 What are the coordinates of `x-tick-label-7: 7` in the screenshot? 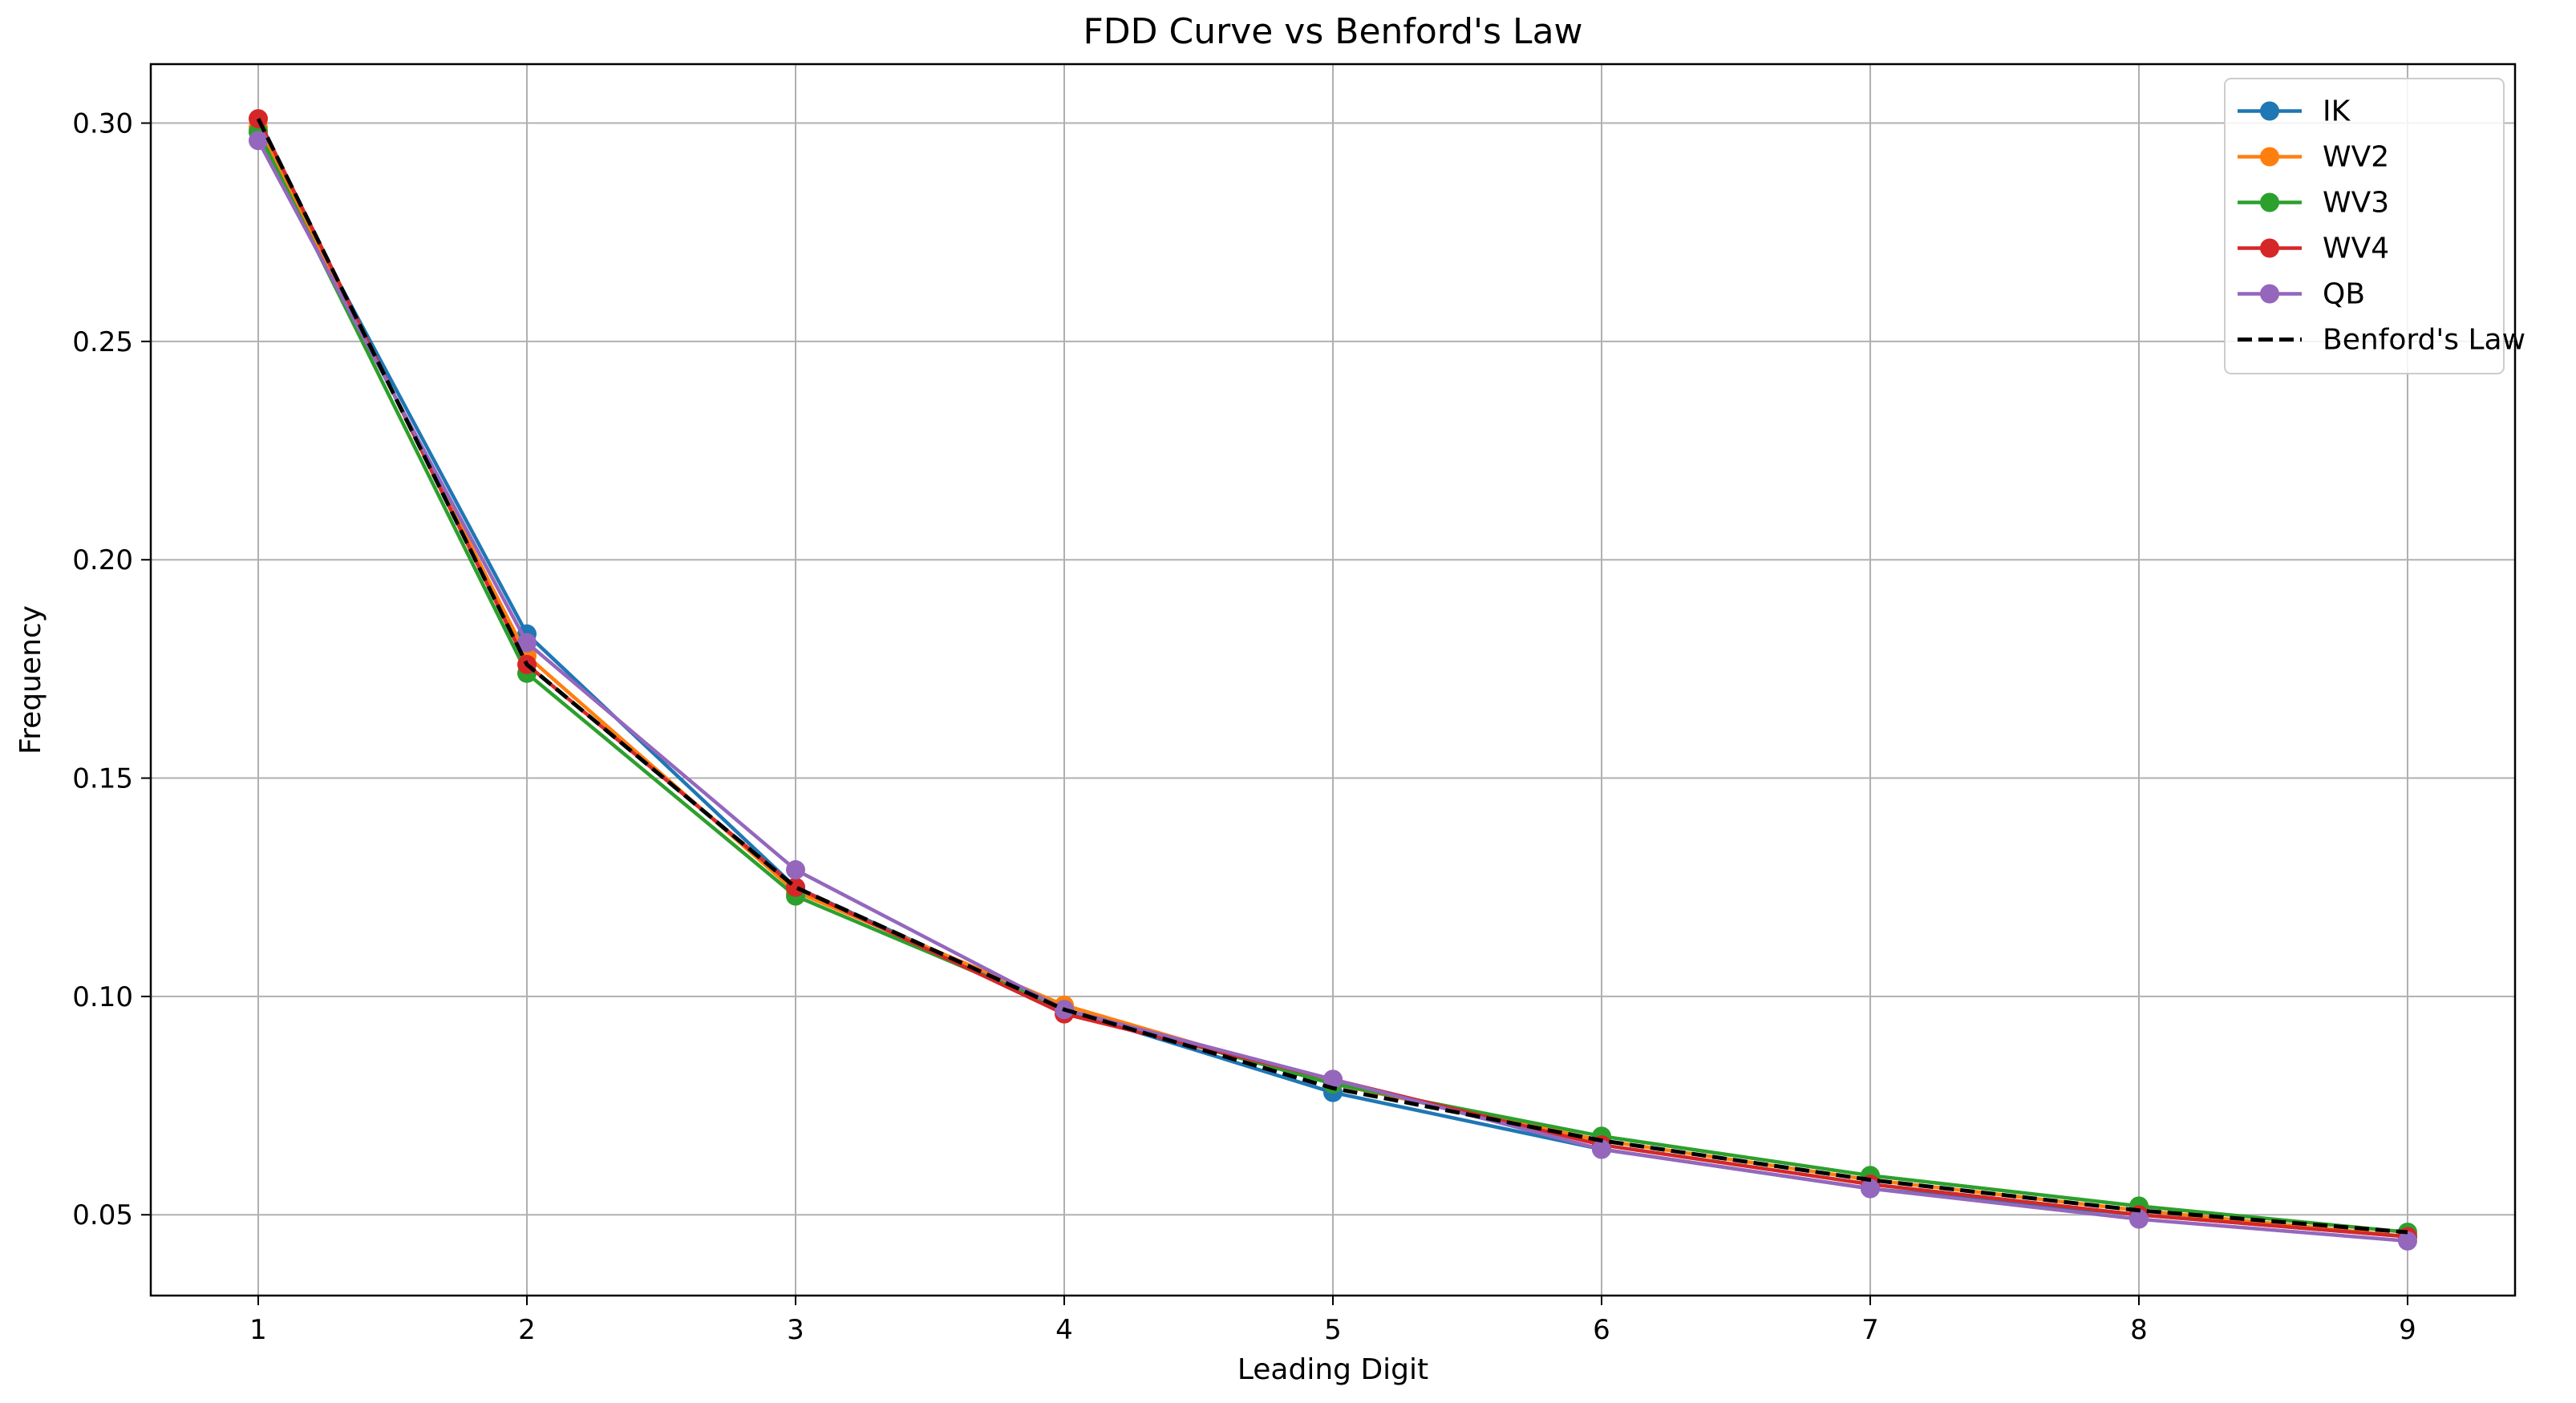 It's located at (1870, 1330).